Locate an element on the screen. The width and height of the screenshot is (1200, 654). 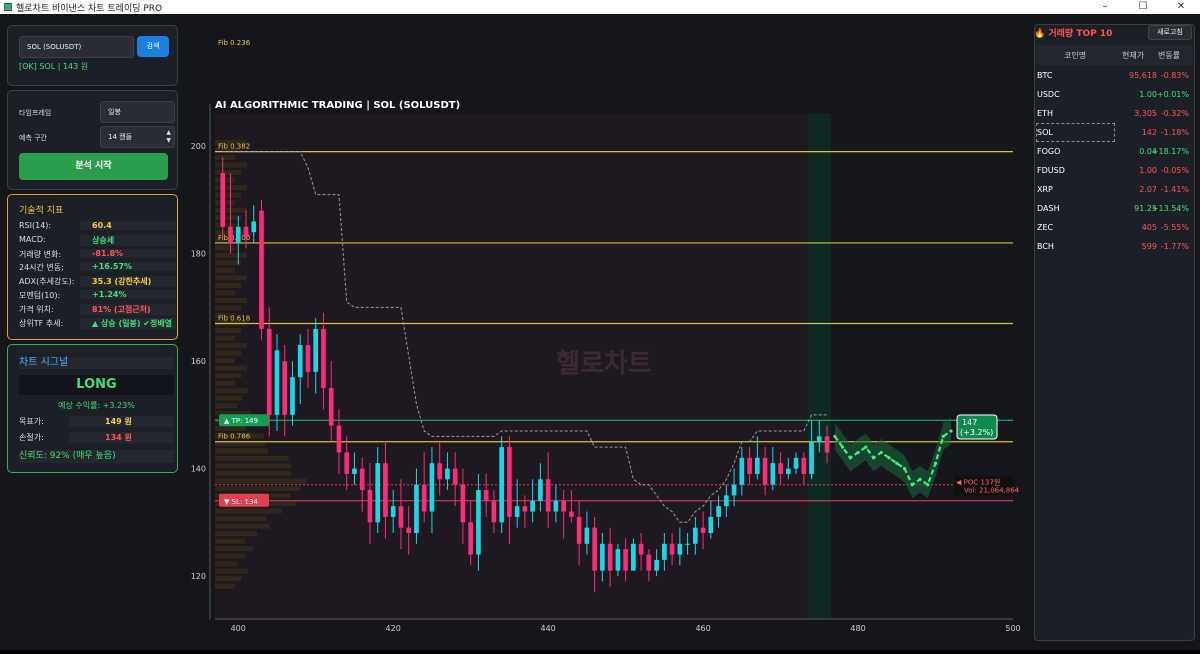
coin-change: +0.01% is located at coordinates (1172, 94).